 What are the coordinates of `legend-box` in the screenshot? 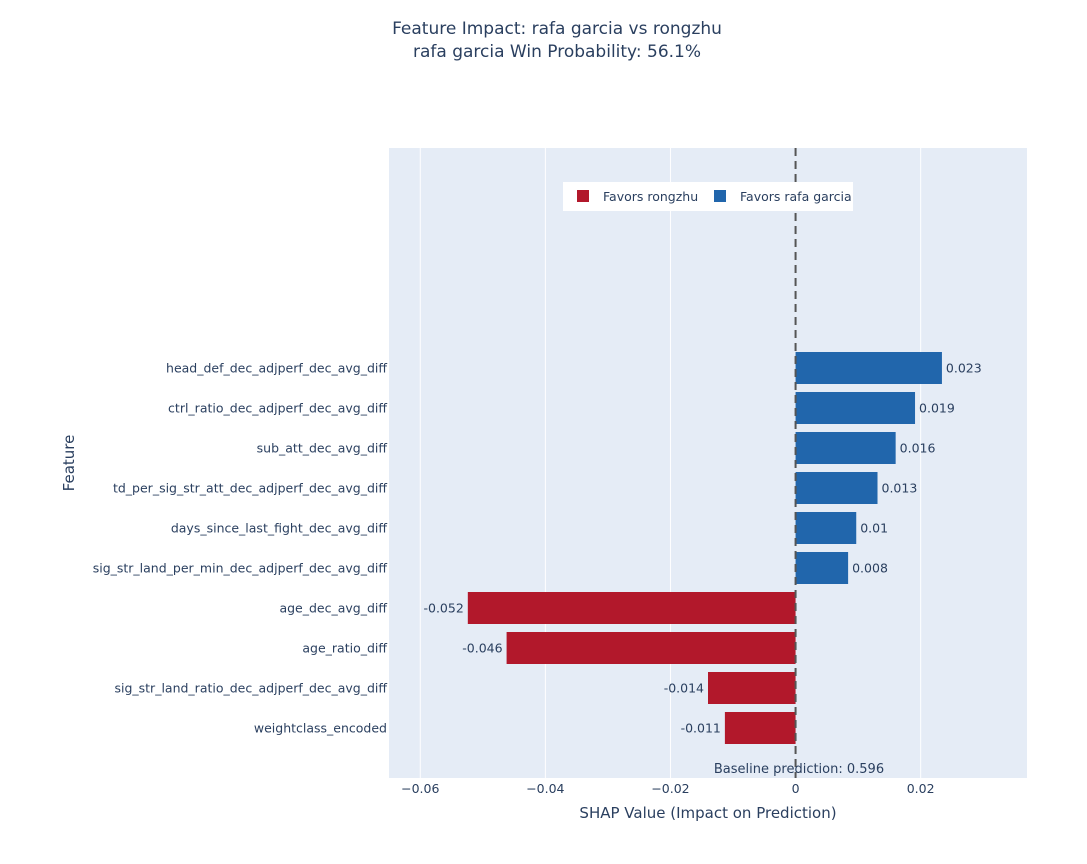 It's located at (708, 196).